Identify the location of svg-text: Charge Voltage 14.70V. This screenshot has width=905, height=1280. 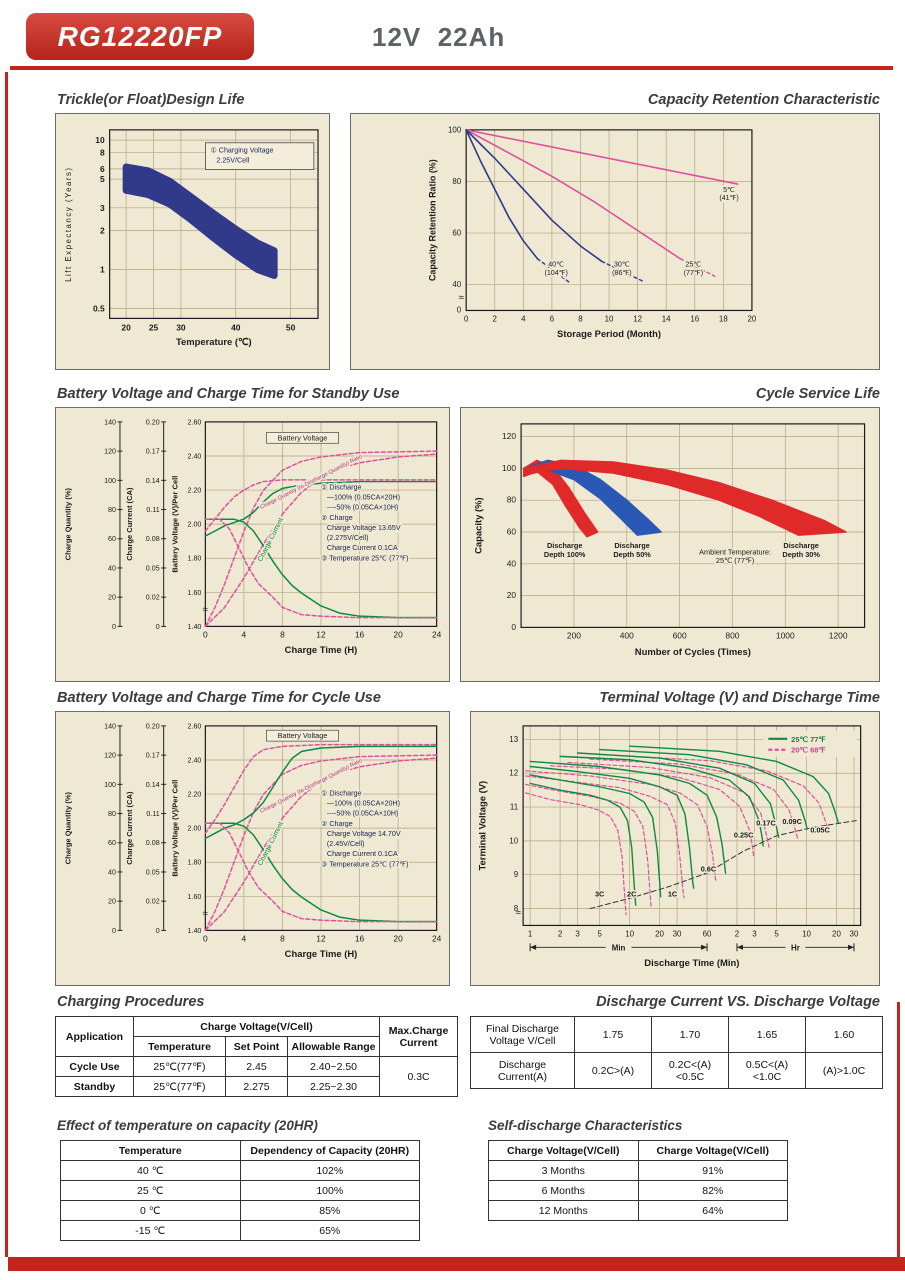
(361, 834).